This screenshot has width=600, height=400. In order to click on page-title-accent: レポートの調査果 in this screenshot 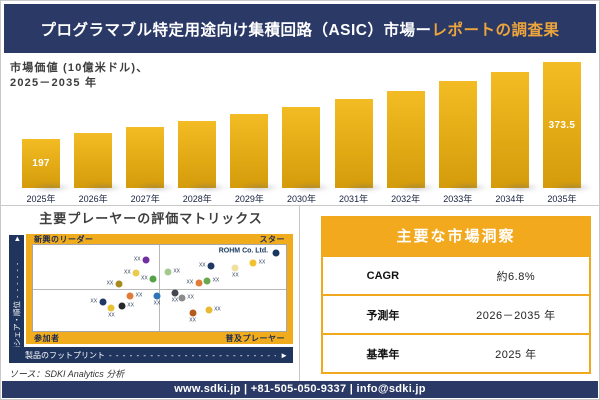, I will do `click(495, 30)`.